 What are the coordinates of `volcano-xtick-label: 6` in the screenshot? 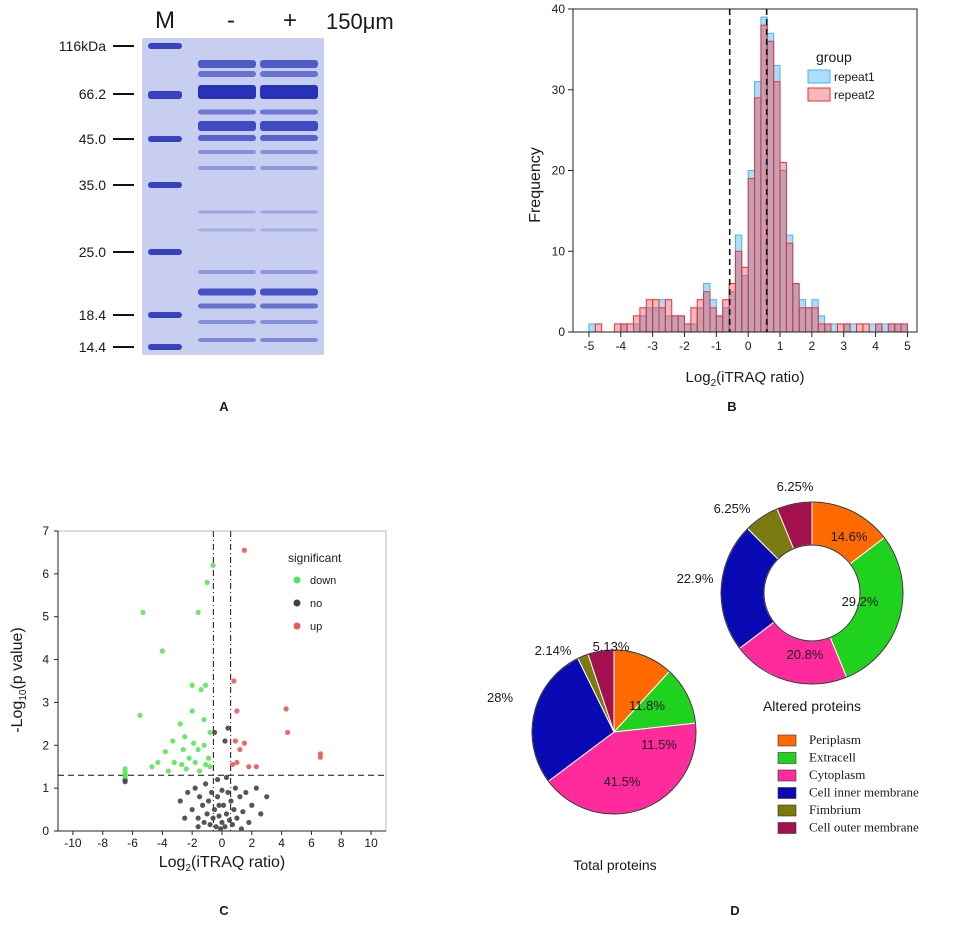 It's located at (311, 843).